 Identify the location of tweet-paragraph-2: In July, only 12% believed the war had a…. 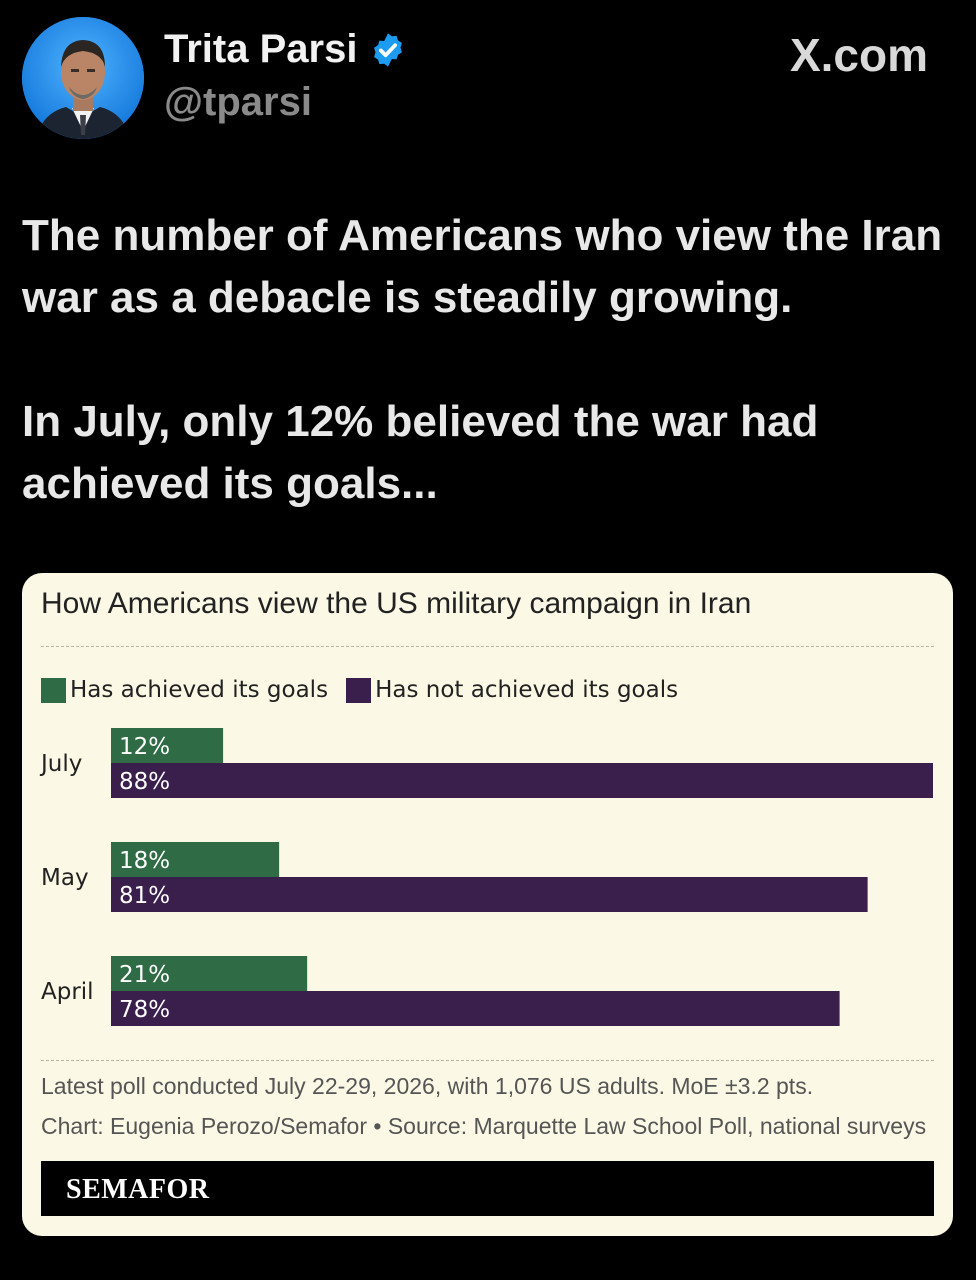
(420, 452).